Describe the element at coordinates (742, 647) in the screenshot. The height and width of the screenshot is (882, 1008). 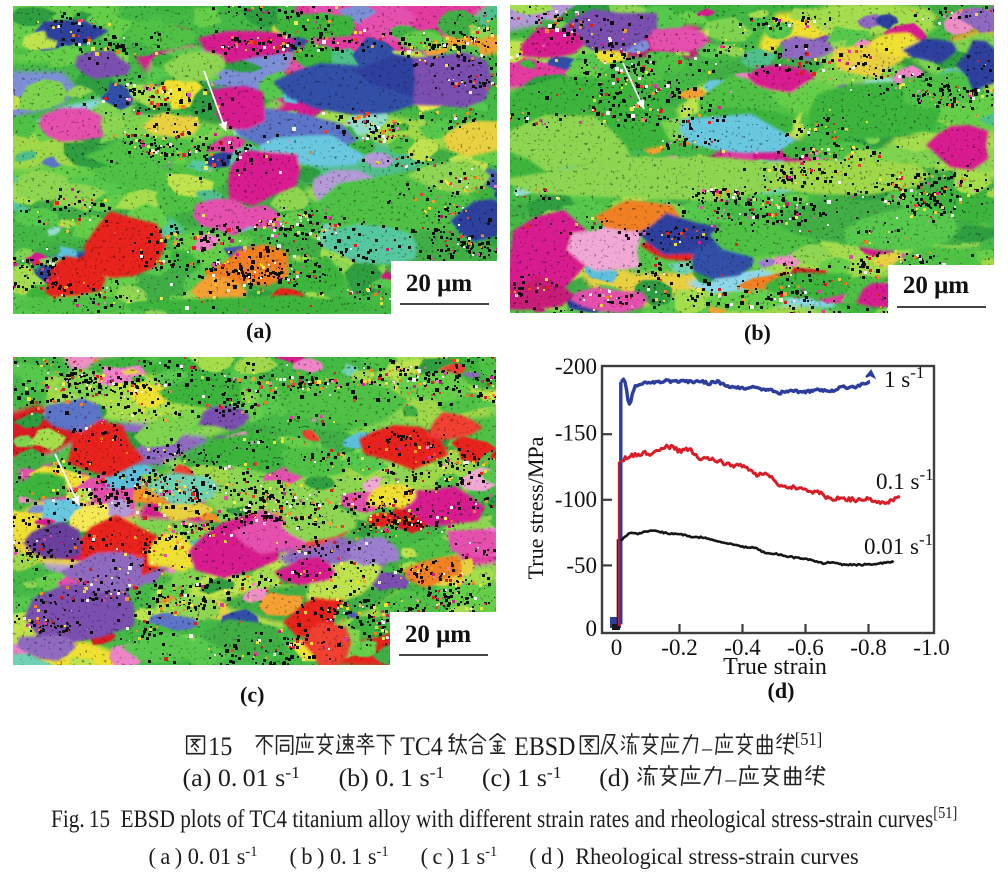
I see `svg-text: -0.4` at that location.